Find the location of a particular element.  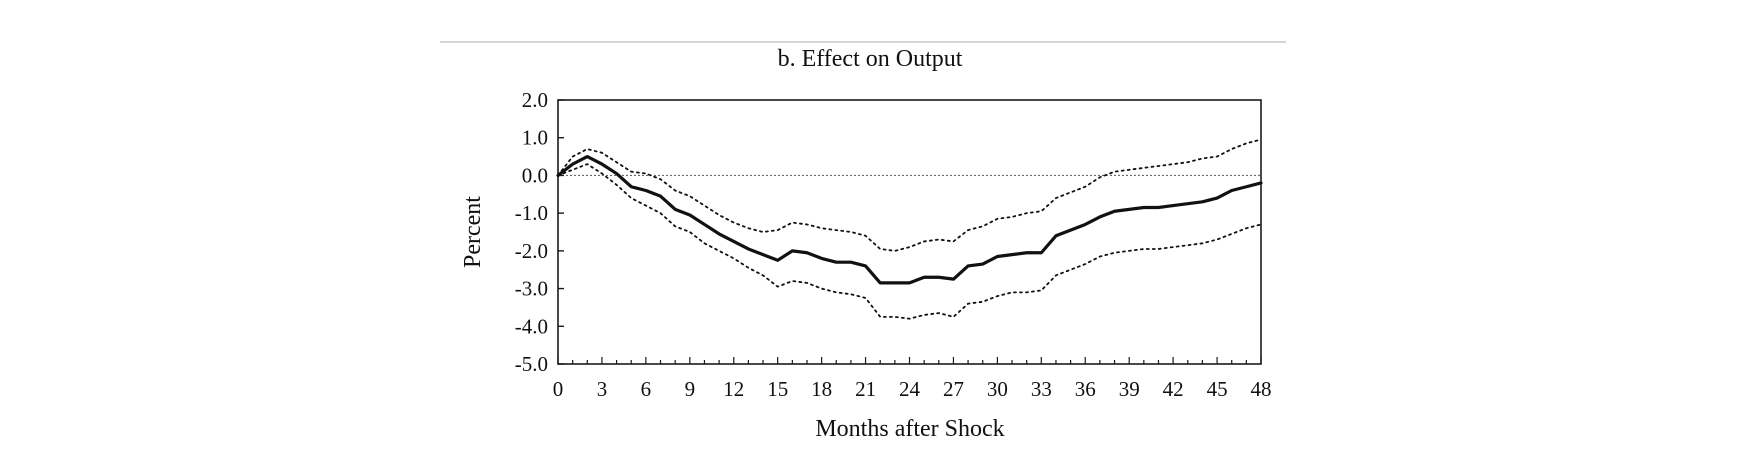

y-tick-label: 1.0 is located at coordinates (535, 138).